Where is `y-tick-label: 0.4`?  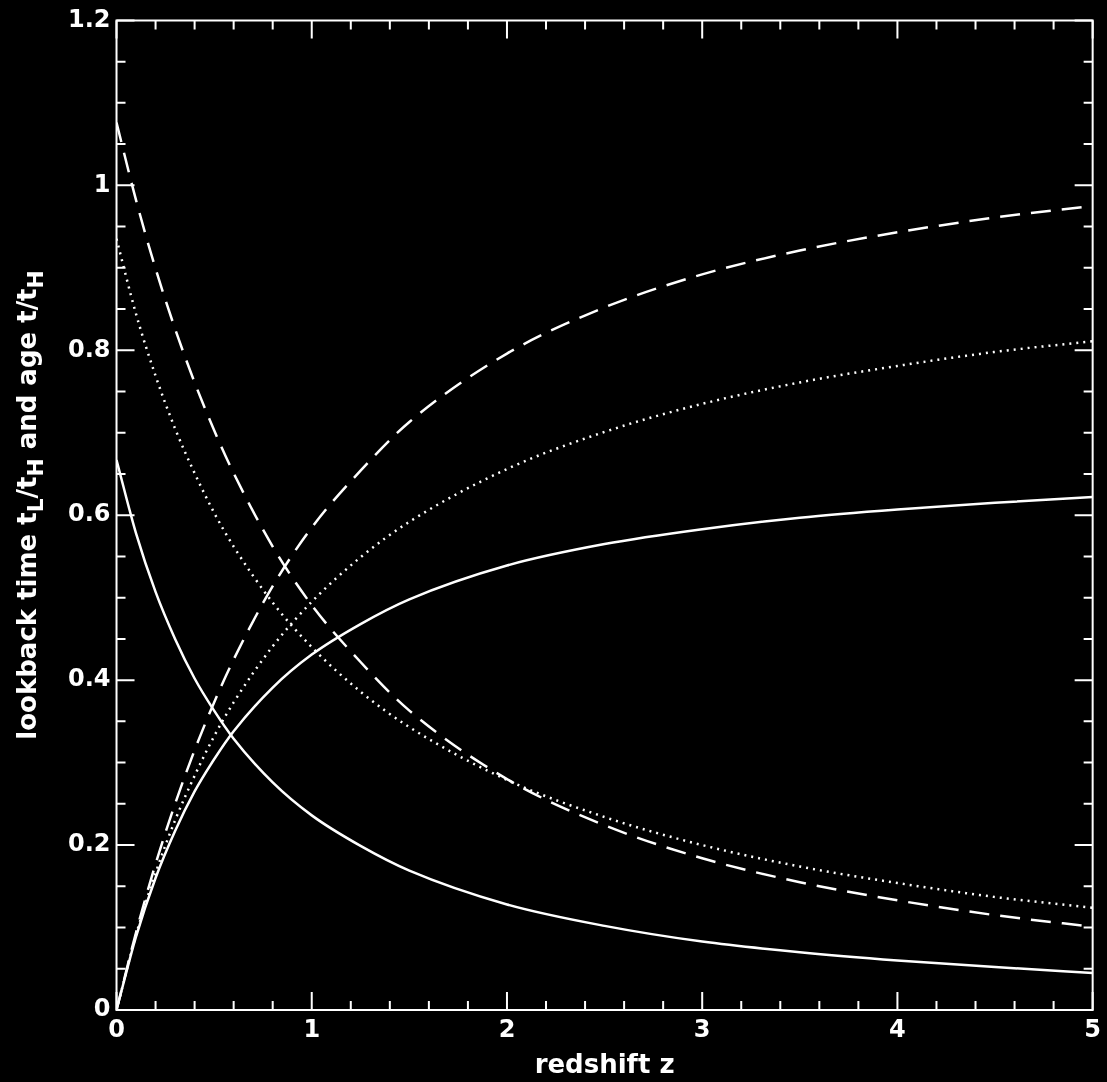 y-tick-label: 0.4 is located at coordinates (89, 678).